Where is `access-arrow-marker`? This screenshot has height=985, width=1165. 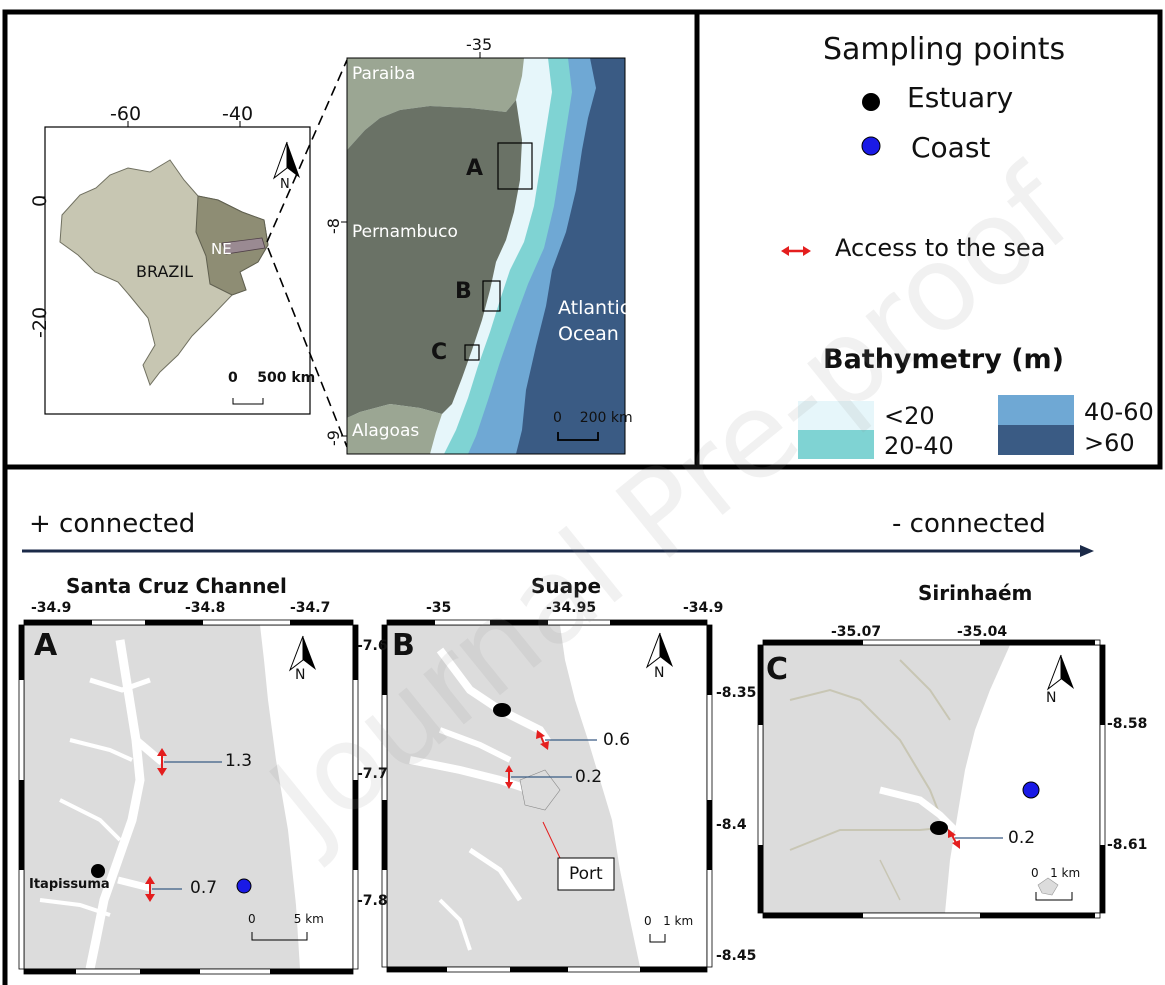
access-arrow-marker is located at coordinates (796, 251).